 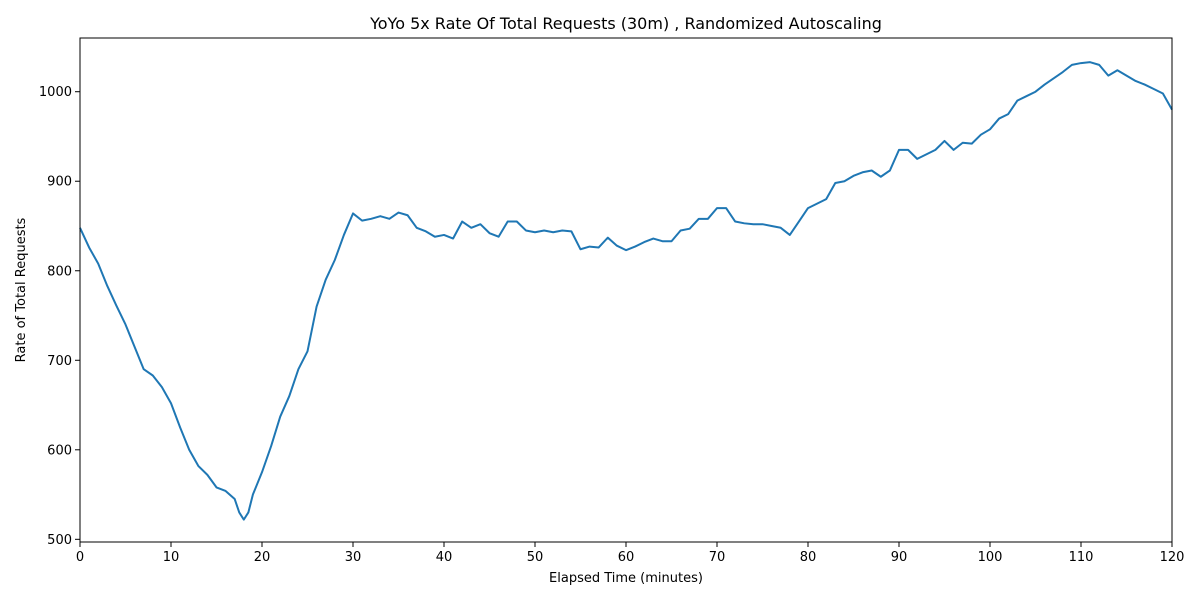 I want to click on x-tick-label: 70, so click(x=717, y=557).